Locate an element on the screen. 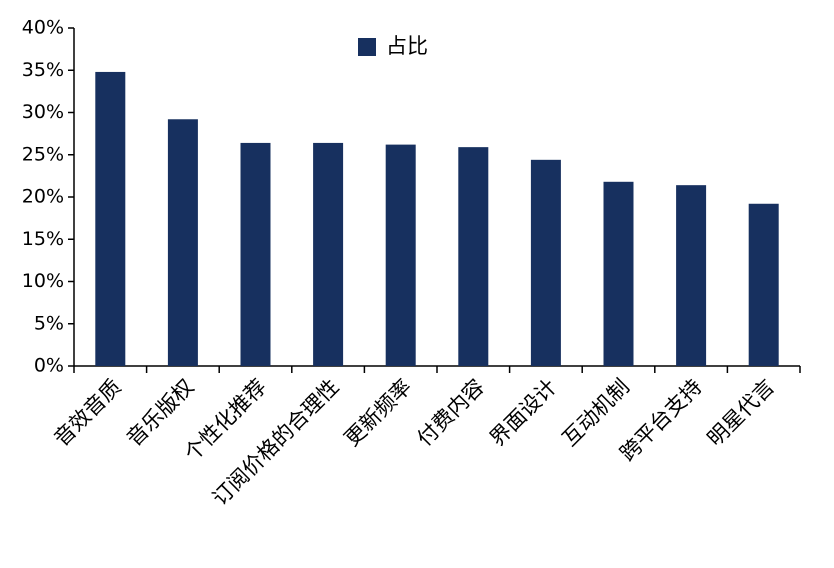 The width and height of the screenshot is (834, 568). x-tick-label: 明星代言 is located at coordinates (741, 413).